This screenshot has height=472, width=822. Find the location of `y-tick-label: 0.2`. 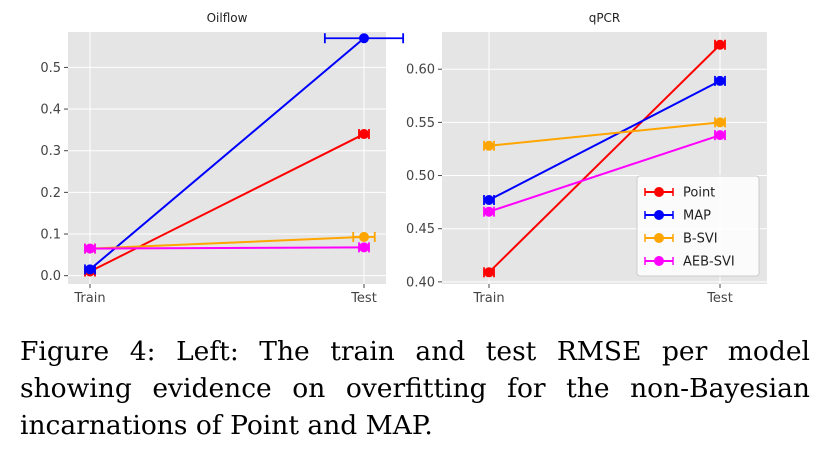

y-tick-label: 0.2 is located at coordinates (50, 193).